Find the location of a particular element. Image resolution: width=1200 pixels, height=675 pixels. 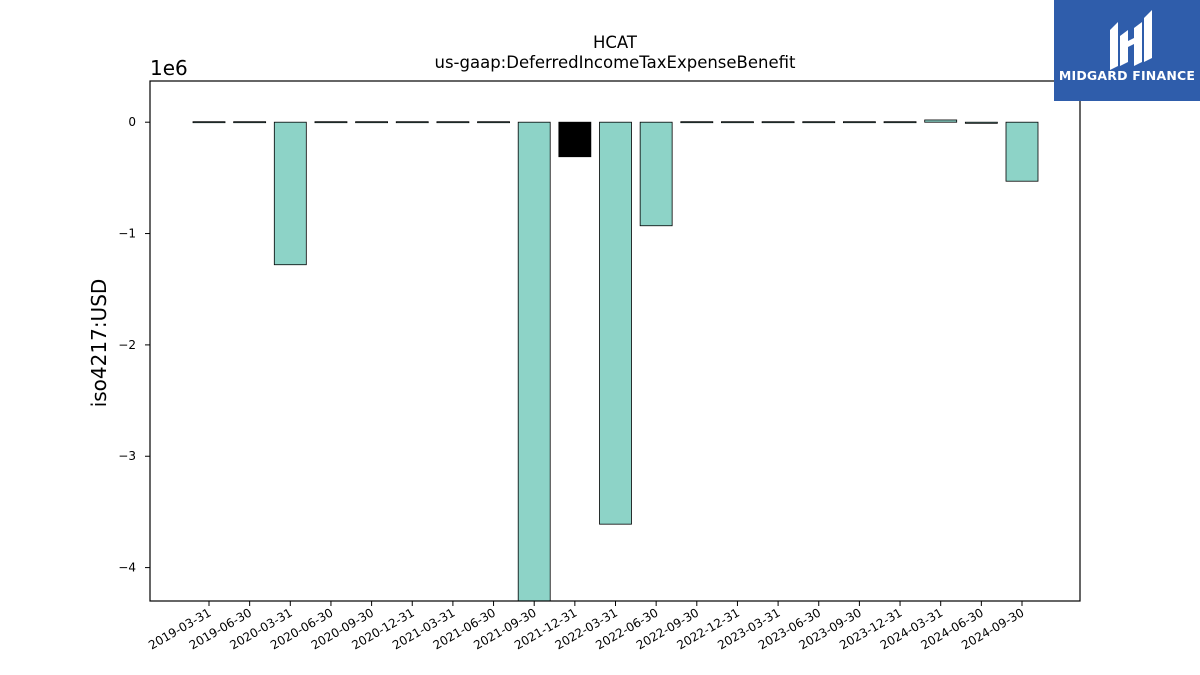

y-tick-label: −3 is located at coordinates (127, 456).